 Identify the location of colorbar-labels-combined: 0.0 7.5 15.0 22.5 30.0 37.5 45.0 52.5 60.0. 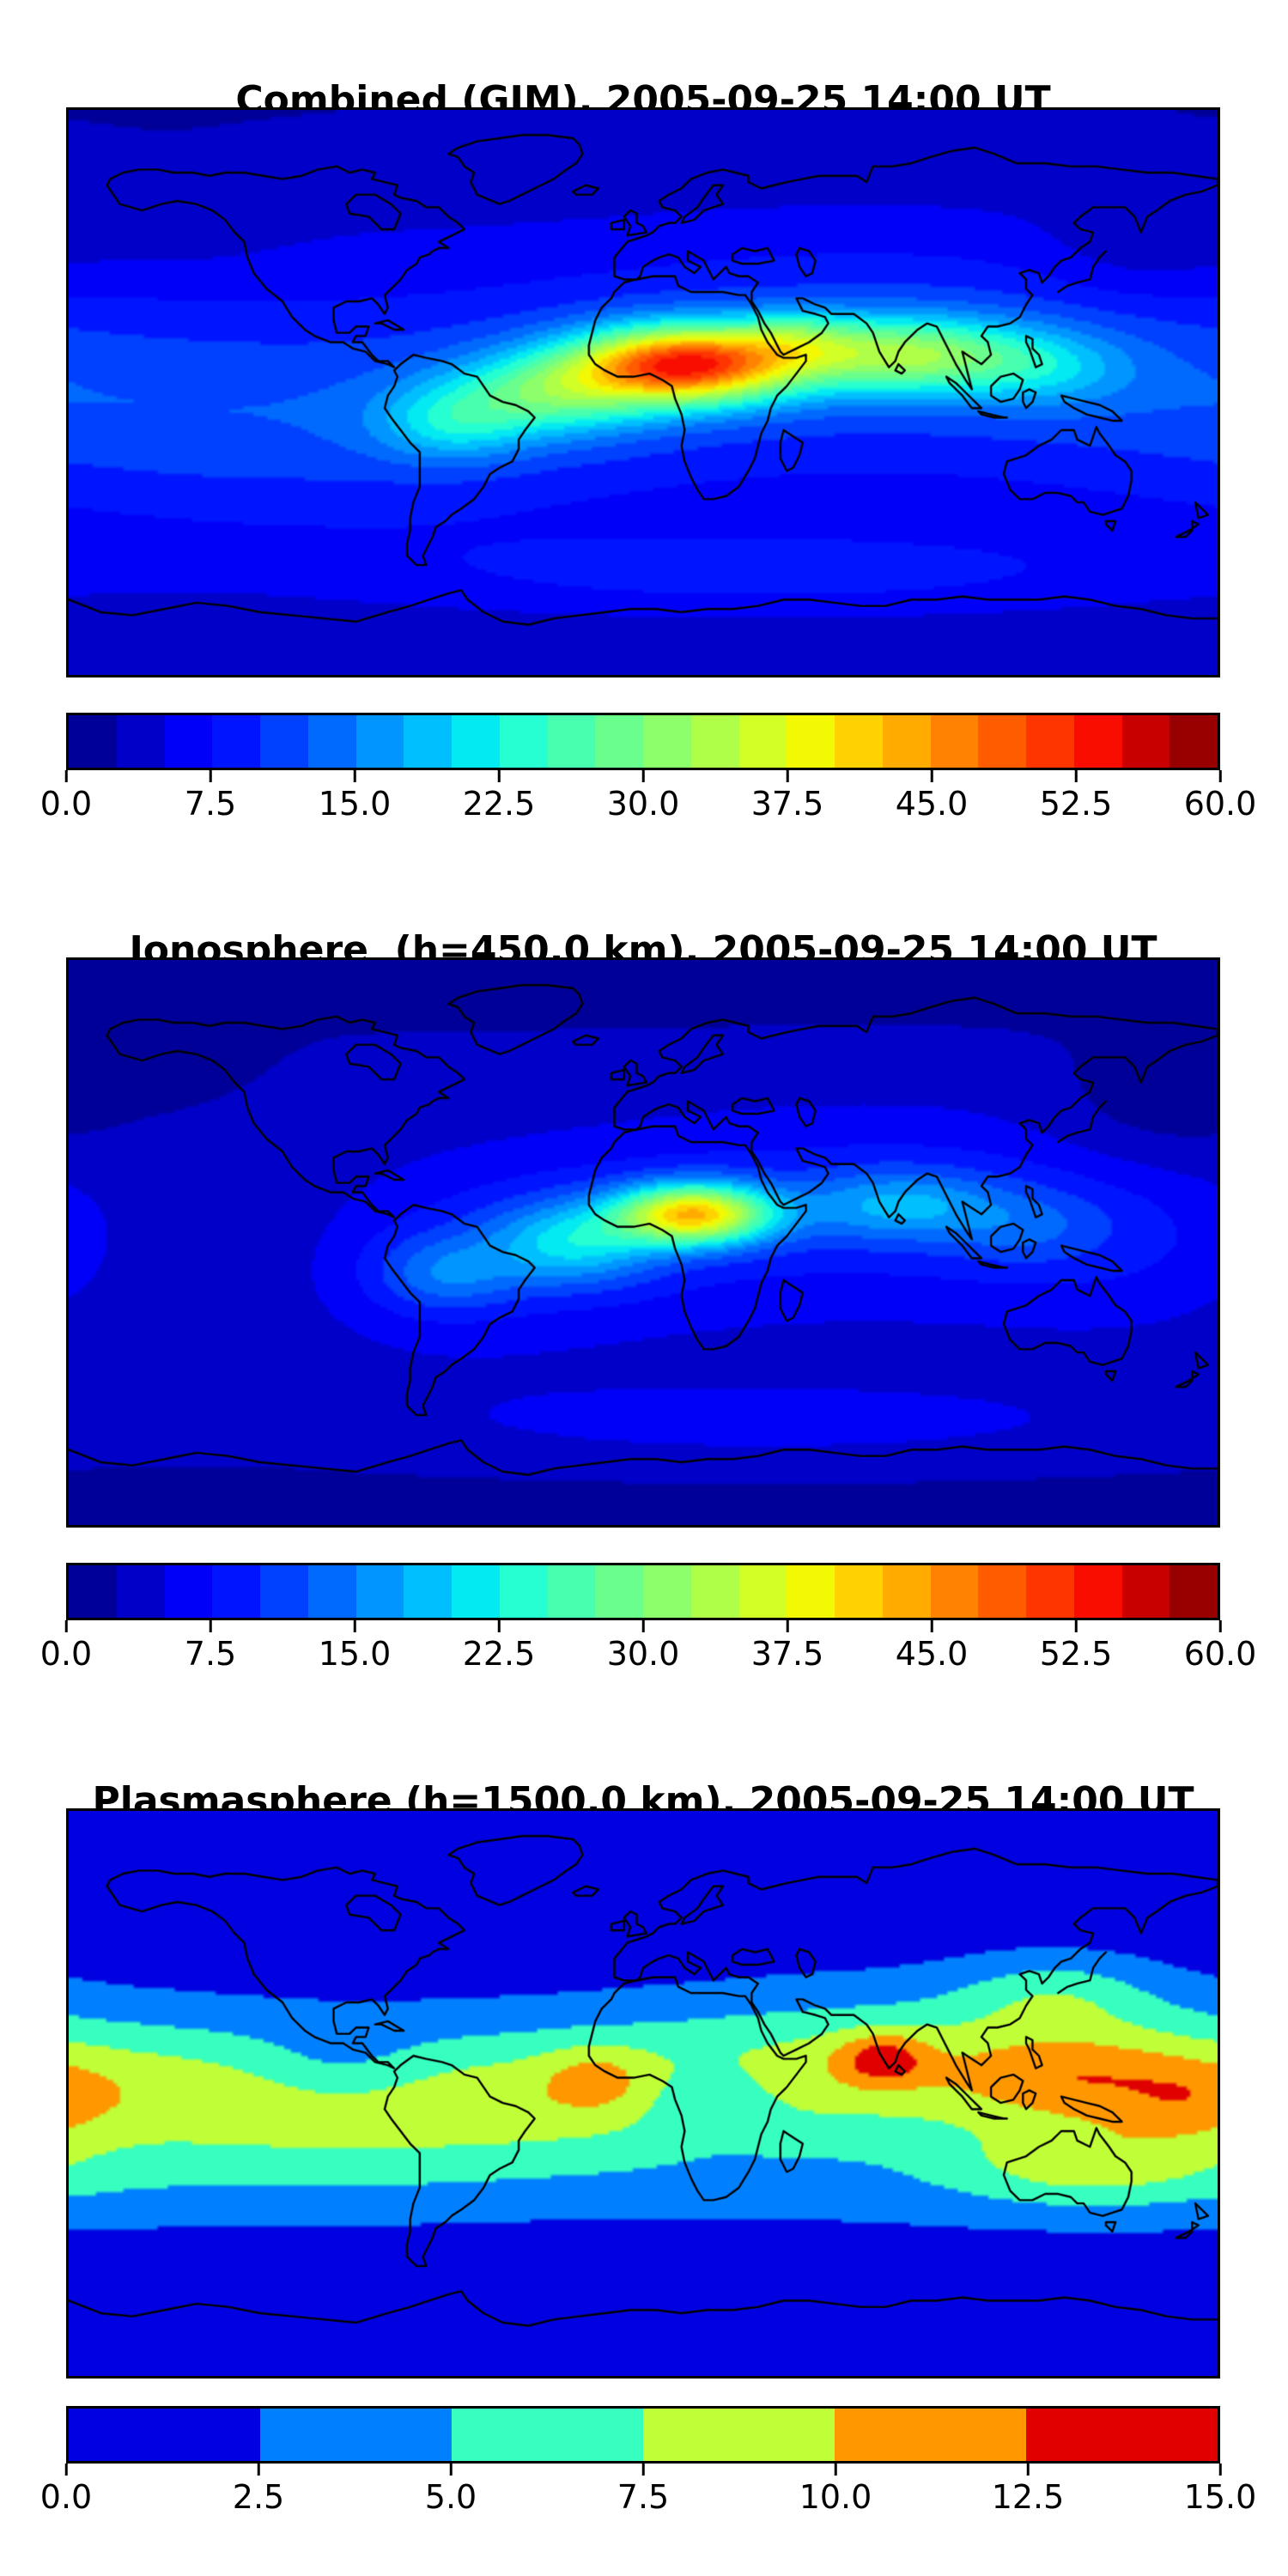
(649, 806).